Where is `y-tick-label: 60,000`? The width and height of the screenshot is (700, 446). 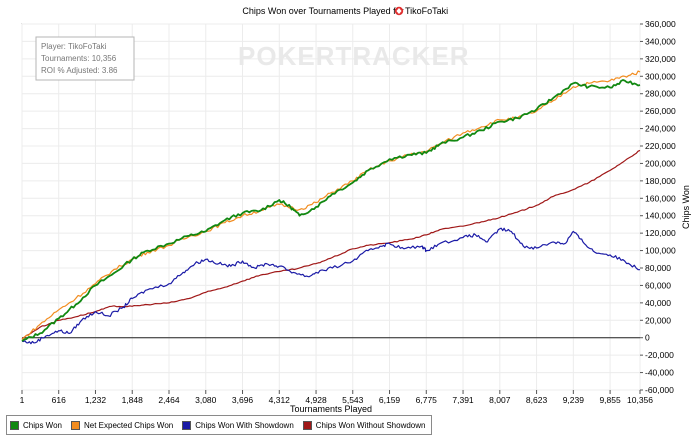 y-tick-label: 60,000 is located at coordinates (658, 285).